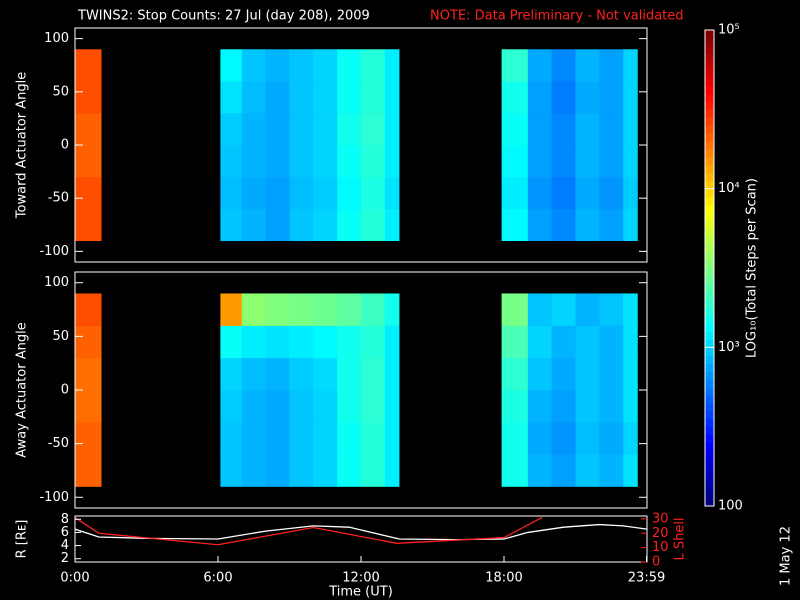 This screenshot has height=600, width=800. What do you see at coordinates (74, 578) in the screenshot?
I see `x-tick-label: 0:00` at bounding box center [74, 578].